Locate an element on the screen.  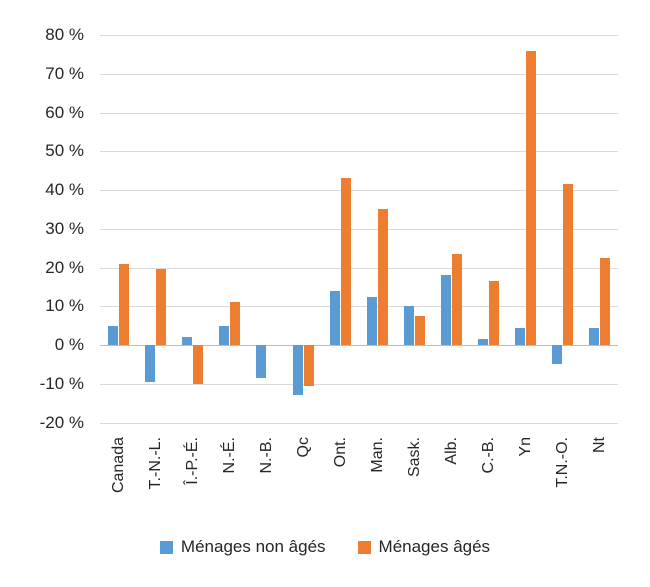
x-category-label: Yn is located at coordinates (525, 447).